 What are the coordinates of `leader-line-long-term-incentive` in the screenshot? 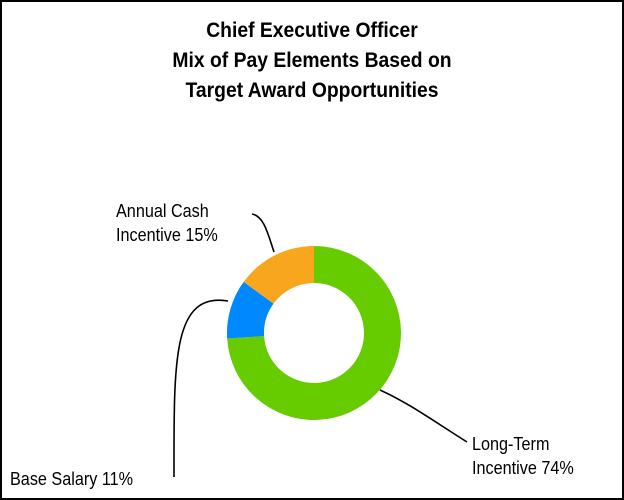 It's located at (423, 416).